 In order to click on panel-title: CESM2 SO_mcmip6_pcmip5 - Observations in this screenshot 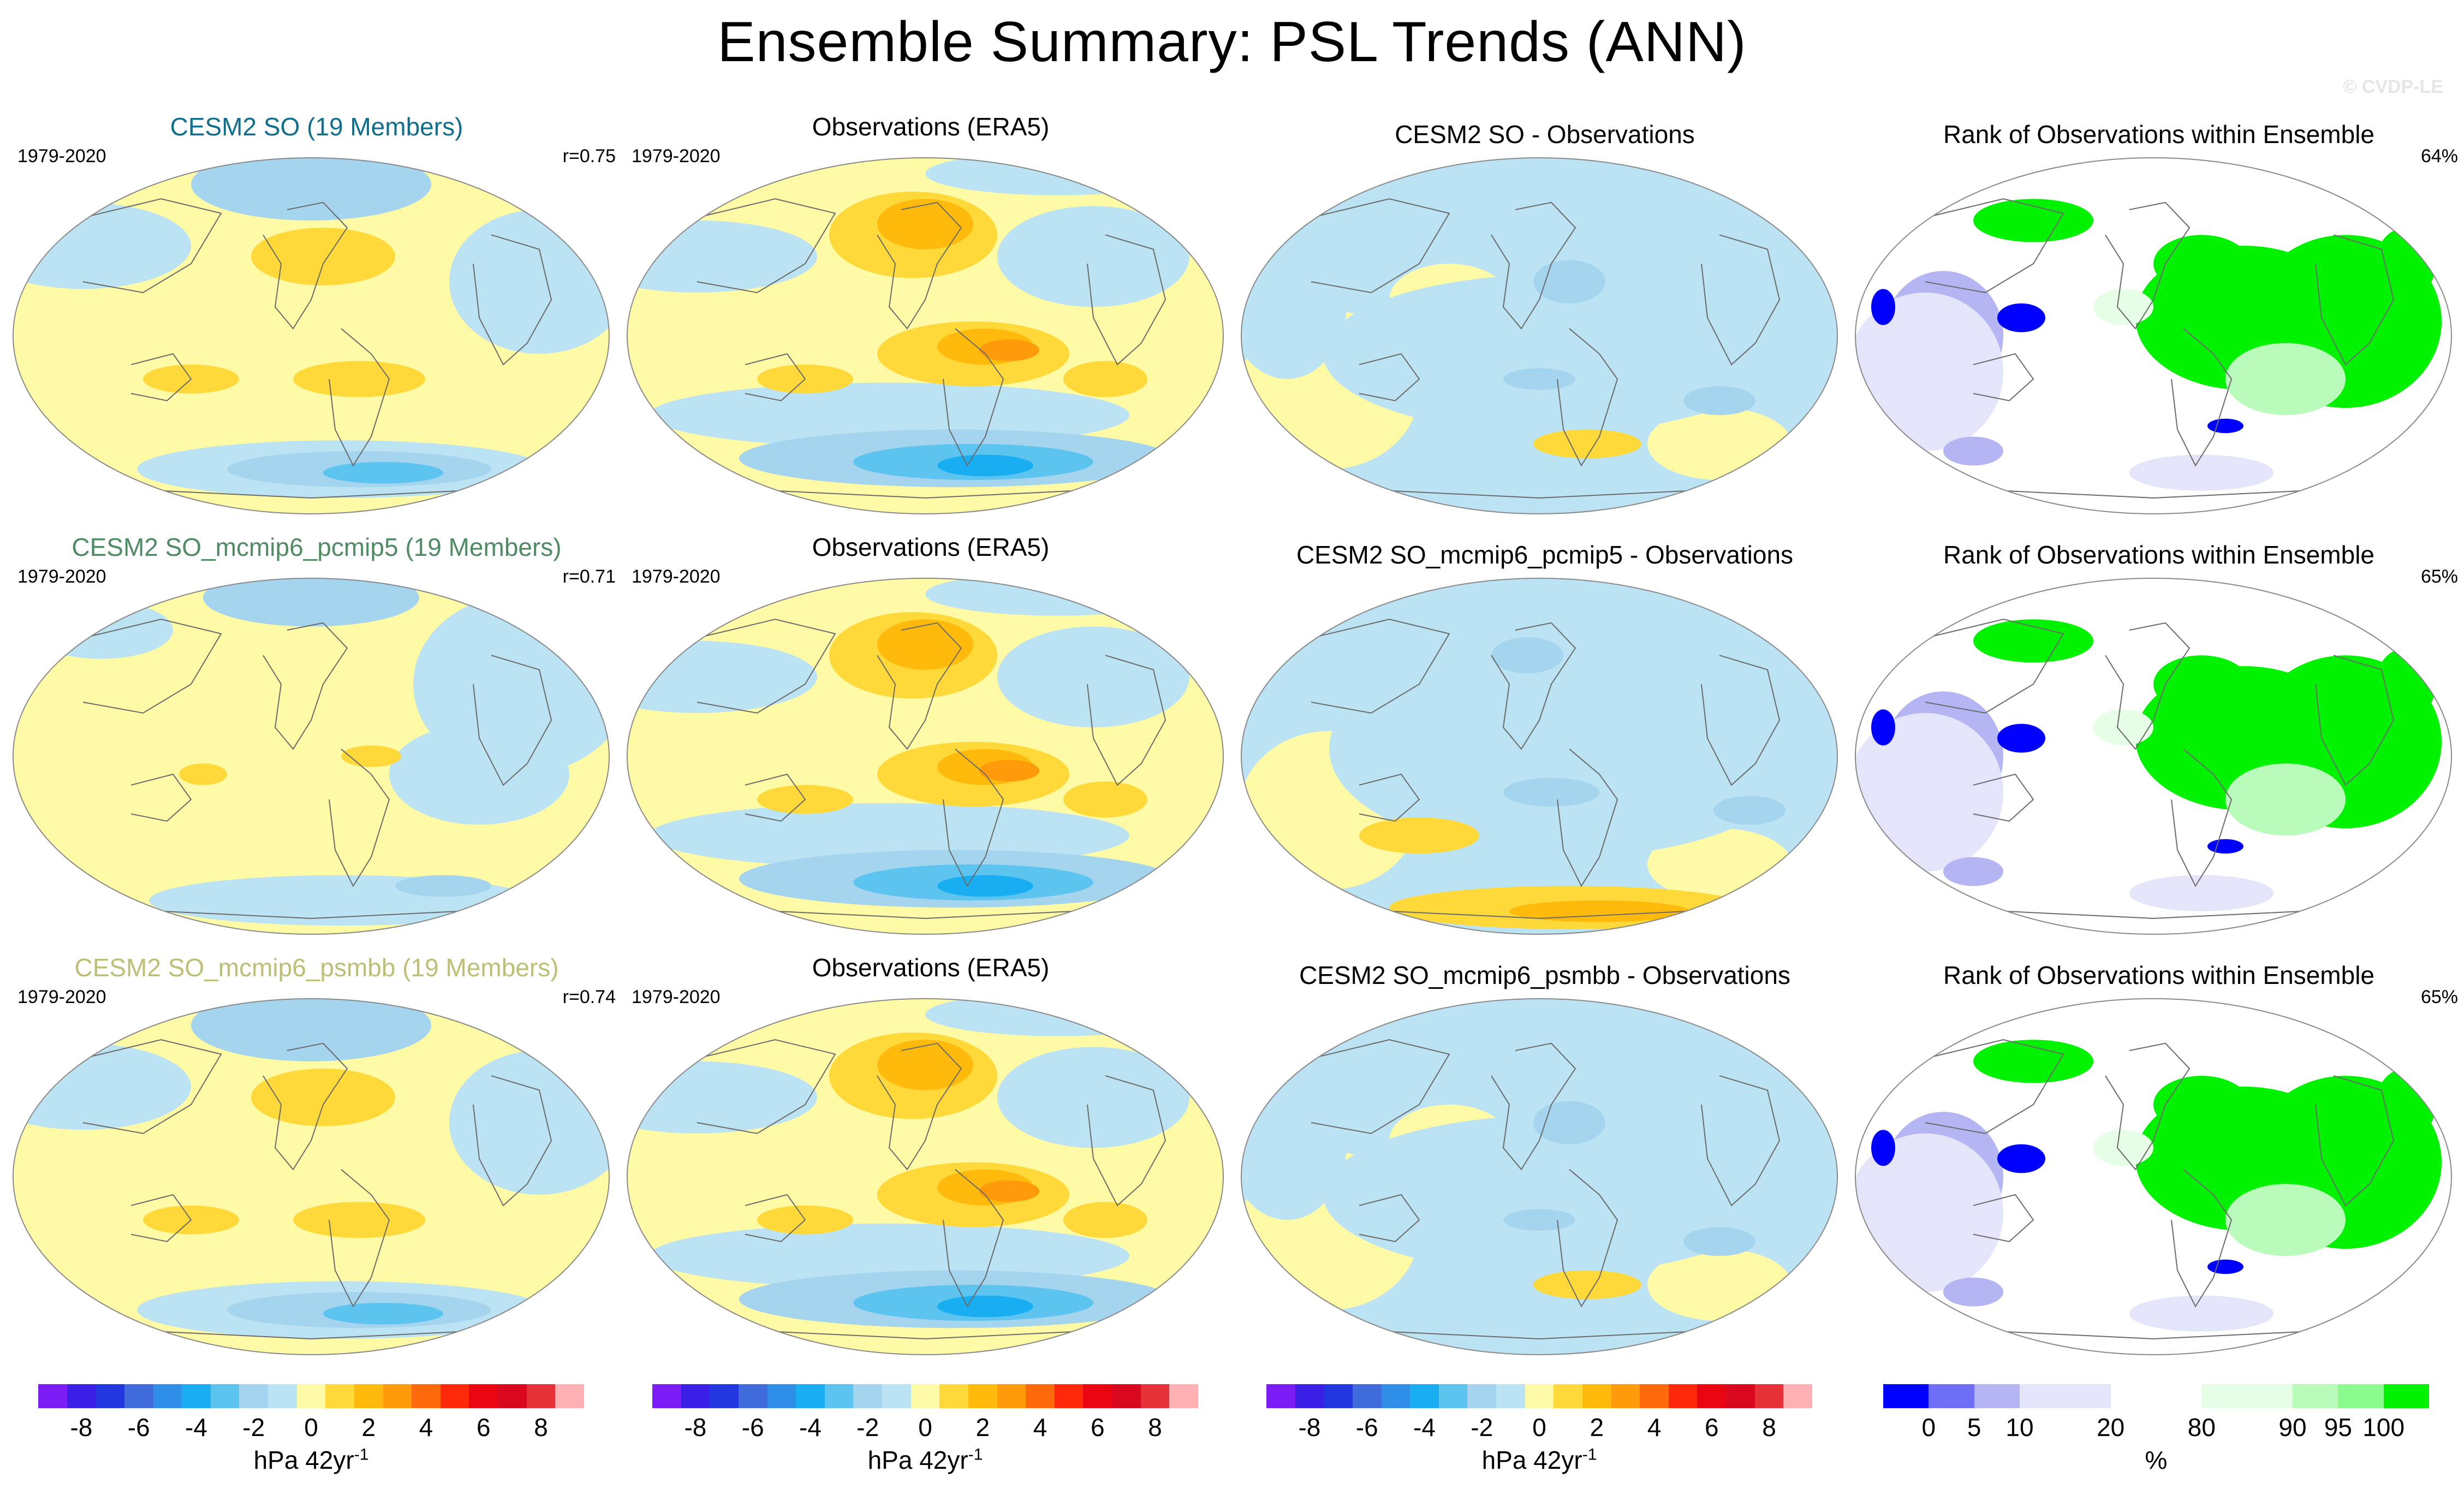, I will do `click(1545, 555)`.